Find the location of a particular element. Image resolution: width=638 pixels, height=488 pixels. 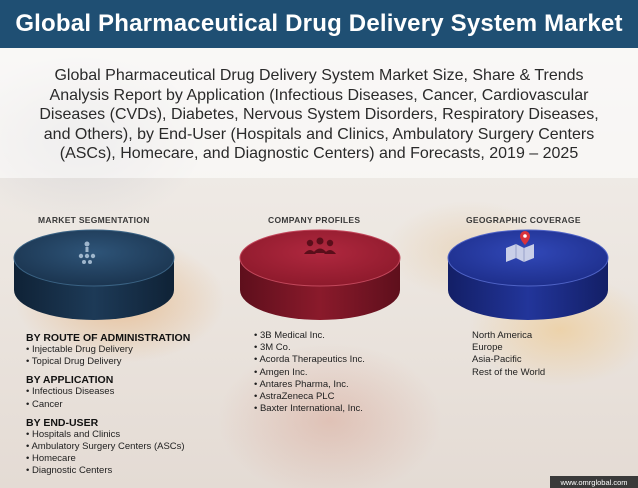

list-item: Infectious Diseases is located at coordinates (108, 392).